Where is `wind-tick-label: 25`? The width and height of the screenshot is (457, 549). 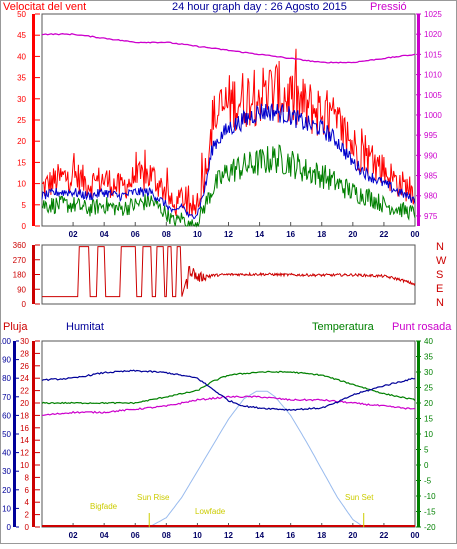 wind-tick-label: 25 is located at coordinates (21, 120).